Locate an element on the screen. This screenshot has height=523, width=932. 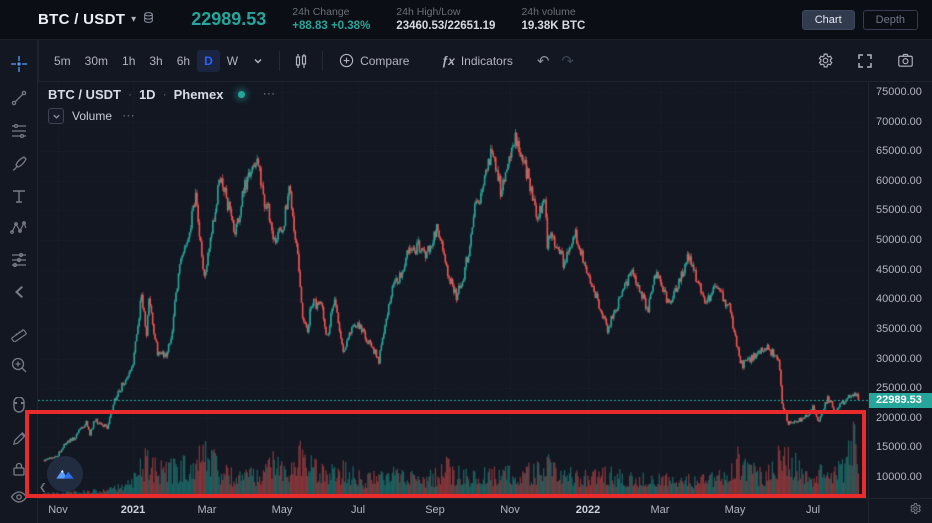
legend-exchange: Phemex is located at coordinates (198, 94).